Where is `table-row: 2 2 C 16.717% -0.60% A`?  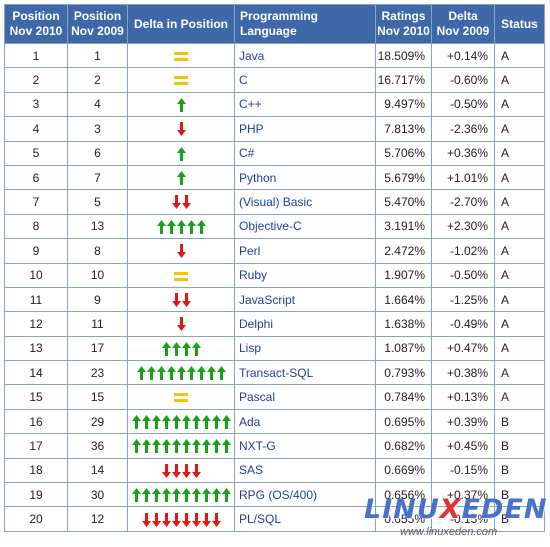
table-row: 2 2 C 16.717% -0.60% A is located at coordinates (274, 80).